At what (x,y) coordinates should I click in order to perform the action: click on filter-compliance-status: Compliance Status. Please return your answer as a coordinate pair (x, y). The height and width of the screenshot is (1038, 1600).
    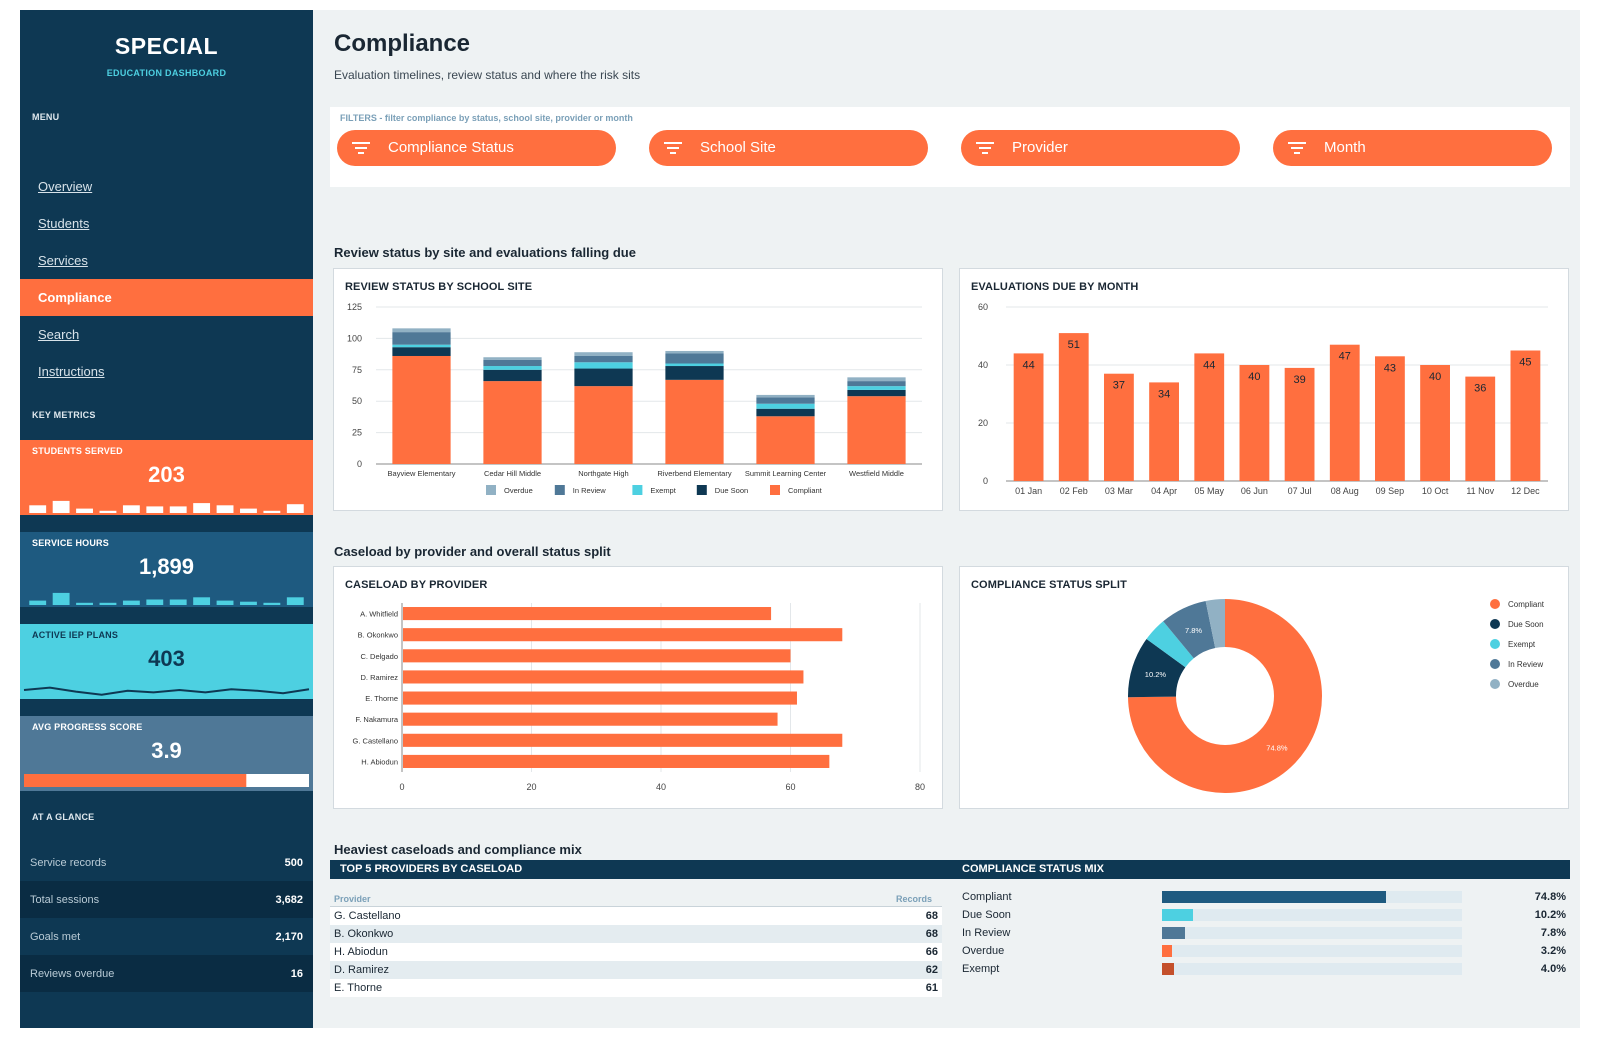
    Looking at the image, I should click on (476, 148).